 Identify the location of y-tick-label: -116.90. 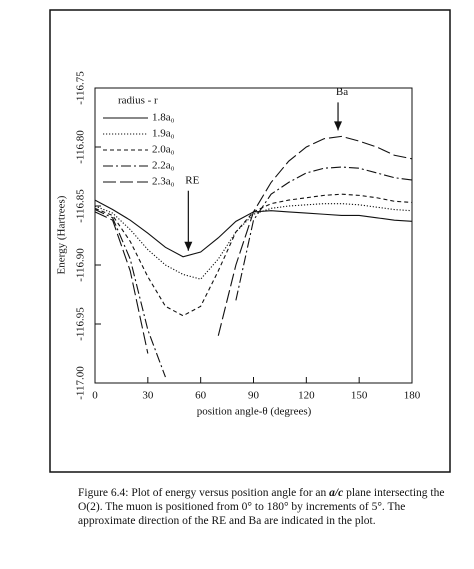
(81, 265).